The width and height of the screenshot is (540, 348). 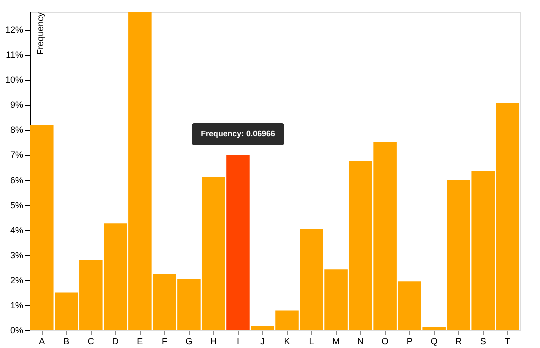 What do you see at coordinates (434, 341) in the screenshot?
I see `x-tick-label: Q` at bounding box center [434, 341].